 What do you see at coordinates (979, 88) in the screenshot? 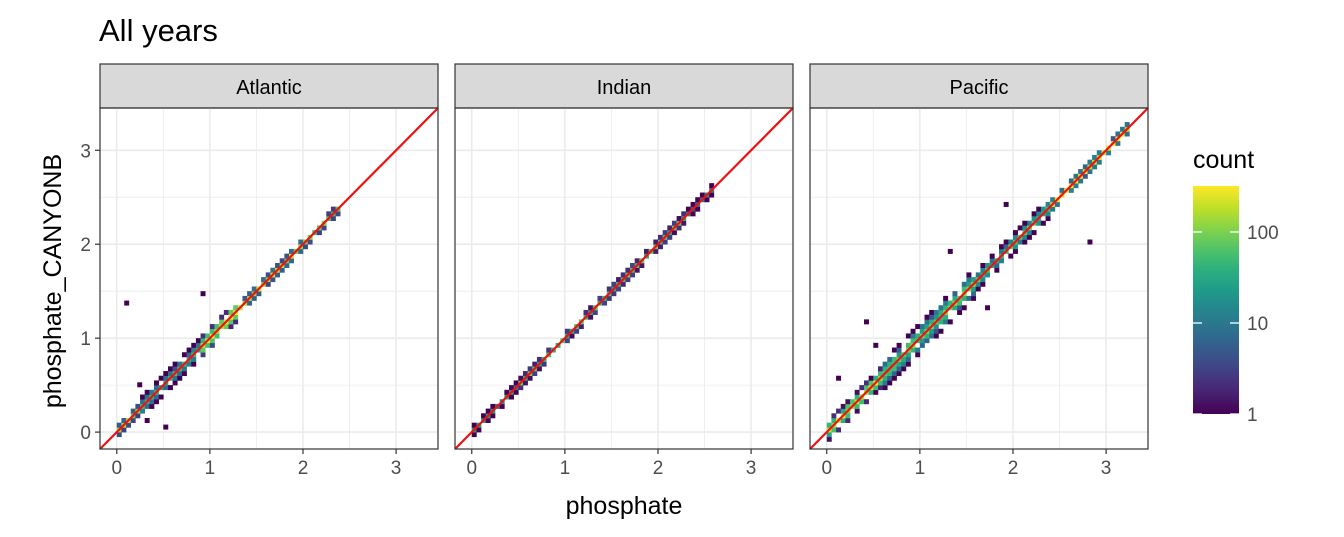
I see `facet-strip-label: Pacific` at bounding box center [979, 88].